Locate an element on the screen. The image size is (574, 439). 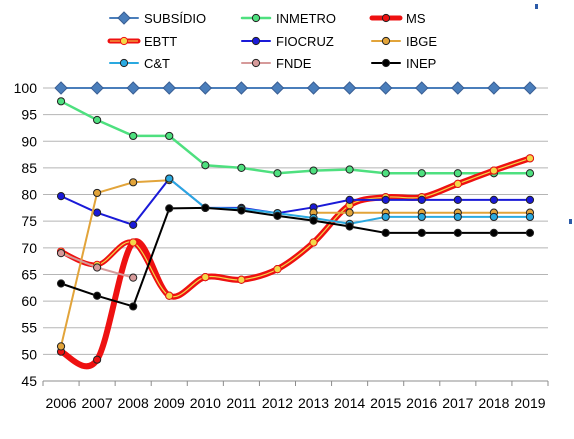
point-inmetro-2010 is located at coordinates (205, 165).